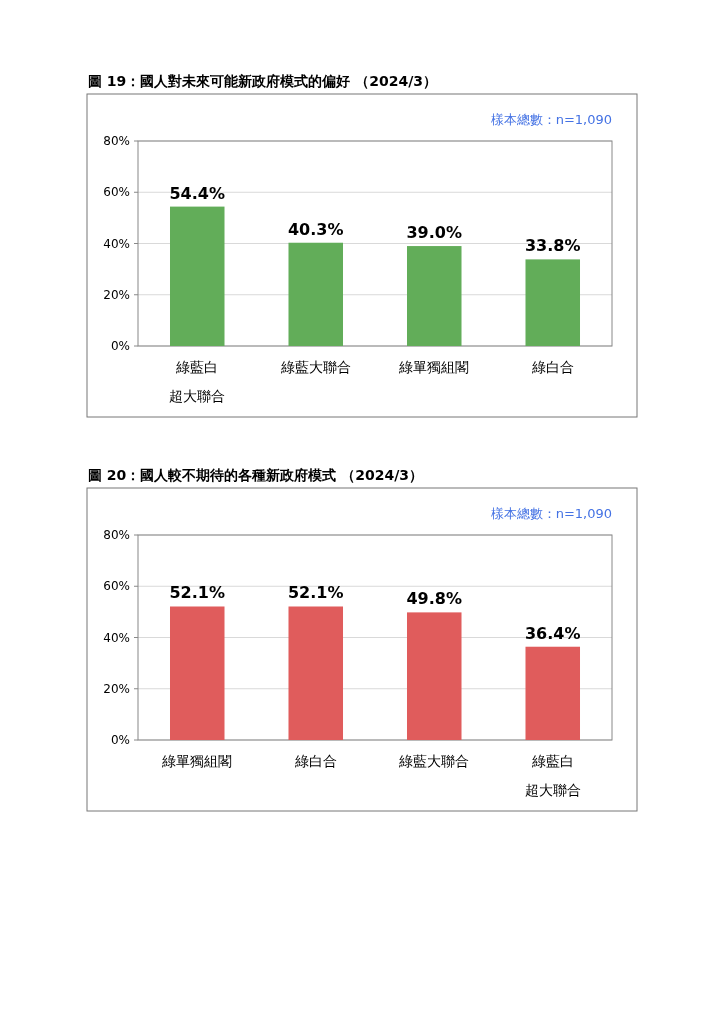  Describe the element at coordinates (552, 246) in the screenshot. I see `data-label: 33.8%` at that location.